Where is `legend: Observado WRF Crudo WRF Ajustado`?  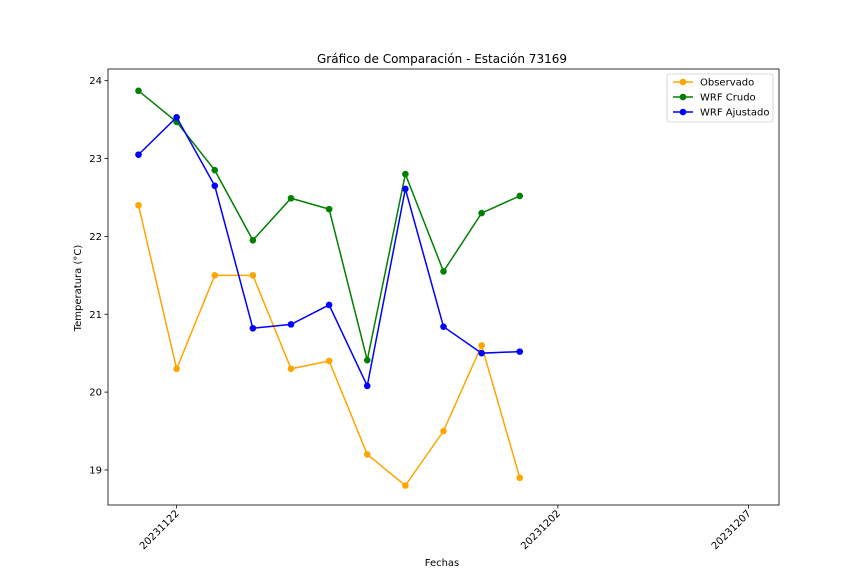 legend: Observado WRF Crudo WRF Ajustado is located at coordinates (720, 98).